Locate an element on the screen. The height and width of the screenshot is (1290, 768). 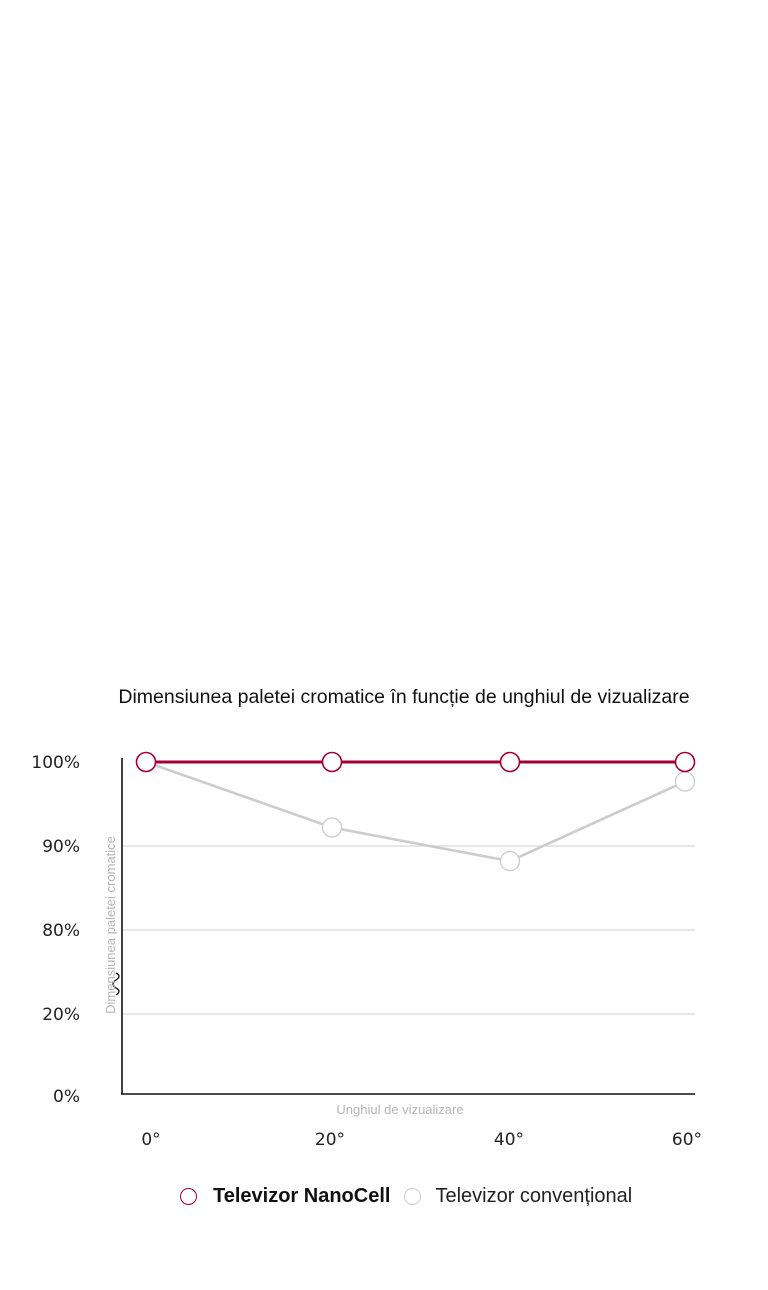
x-tick-label: 40° is located at coordinates (509, 1140).